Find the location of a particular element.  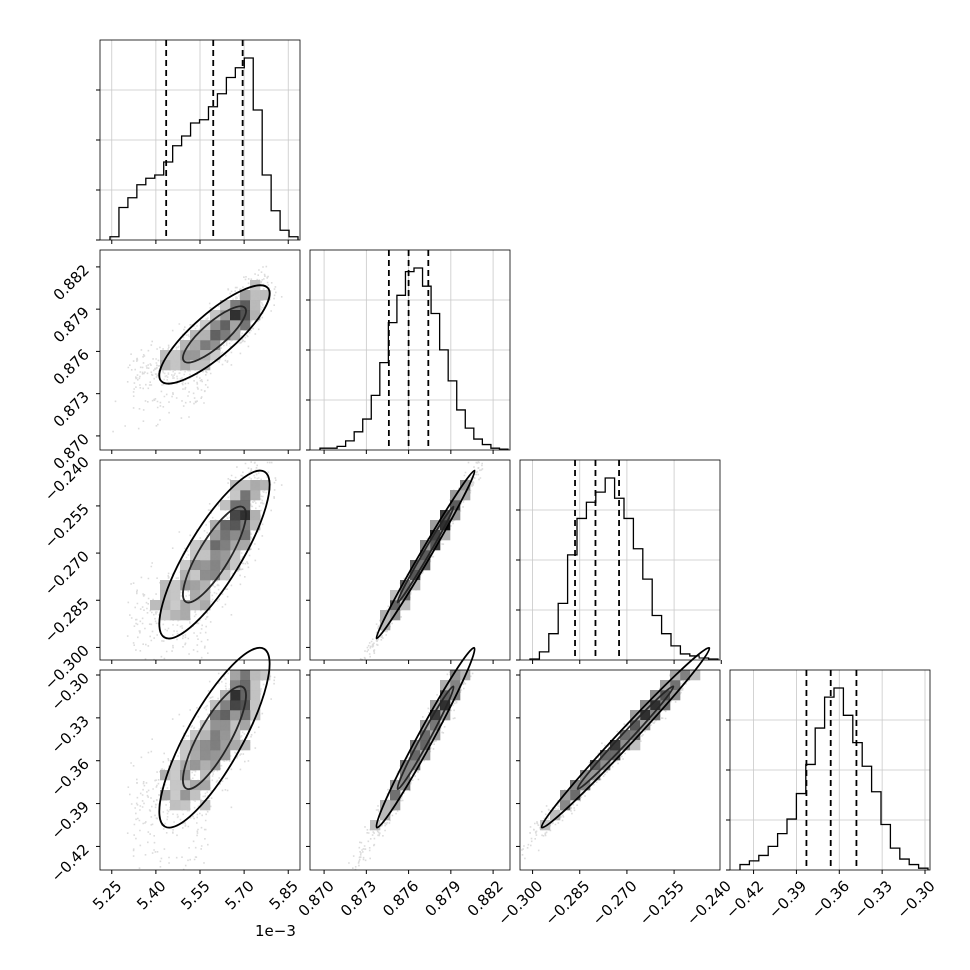

x-offset-label: 1e−3 is located at coordinates (275, 931).